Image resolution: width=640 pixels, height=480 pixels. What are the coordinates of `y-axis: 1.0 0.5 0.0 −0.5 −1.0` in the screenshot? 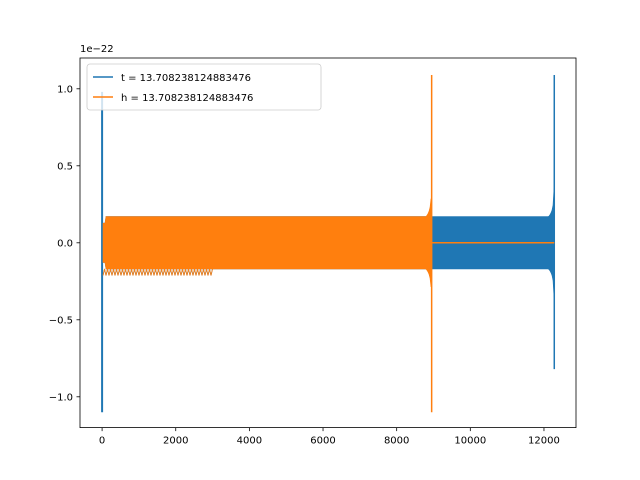 It's located at (64, 243).